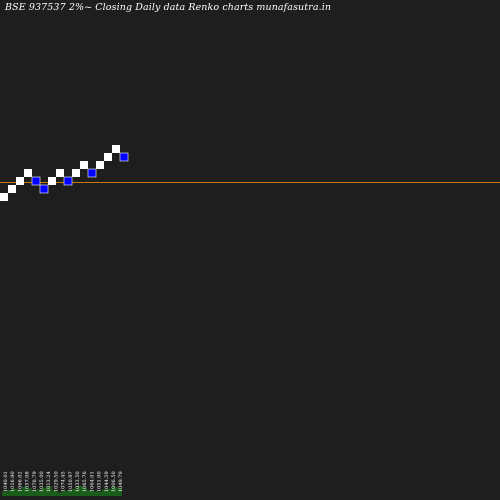  Describe the element at coordinates (121, 481) in the screenshot. I see `x-tick-label: 1049.79` at that location.